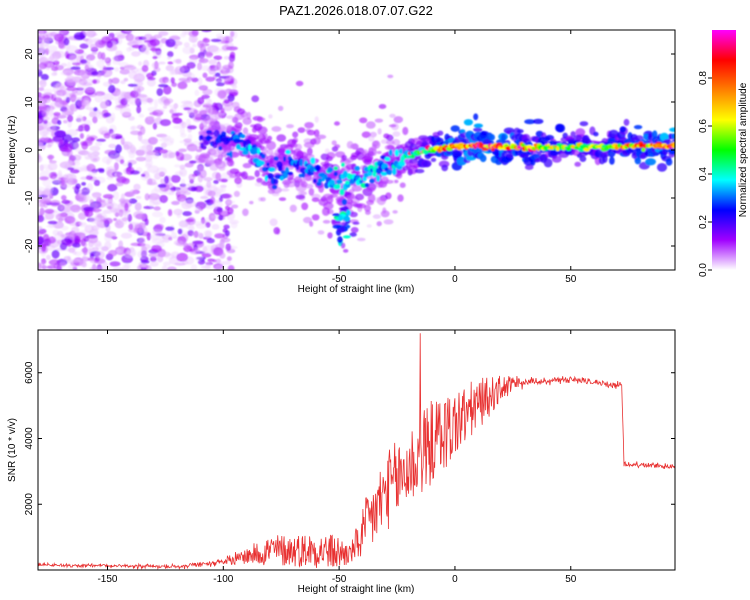 The height and width of the screenshot is (600, 750). I want to click on x-tick-label: -50, so click(339, 579).